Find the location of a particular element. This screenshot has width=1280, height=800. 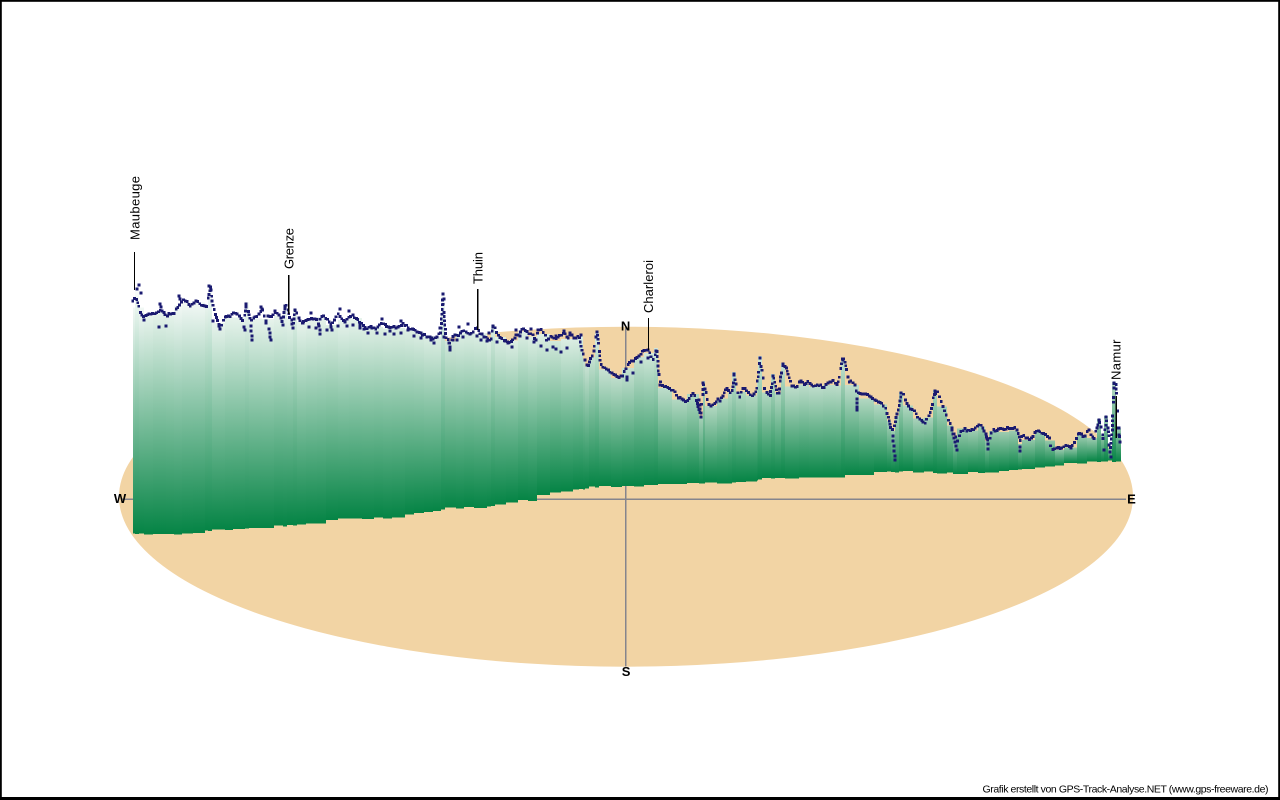

svg-text: Grenze is located at coordinates (288, 248).